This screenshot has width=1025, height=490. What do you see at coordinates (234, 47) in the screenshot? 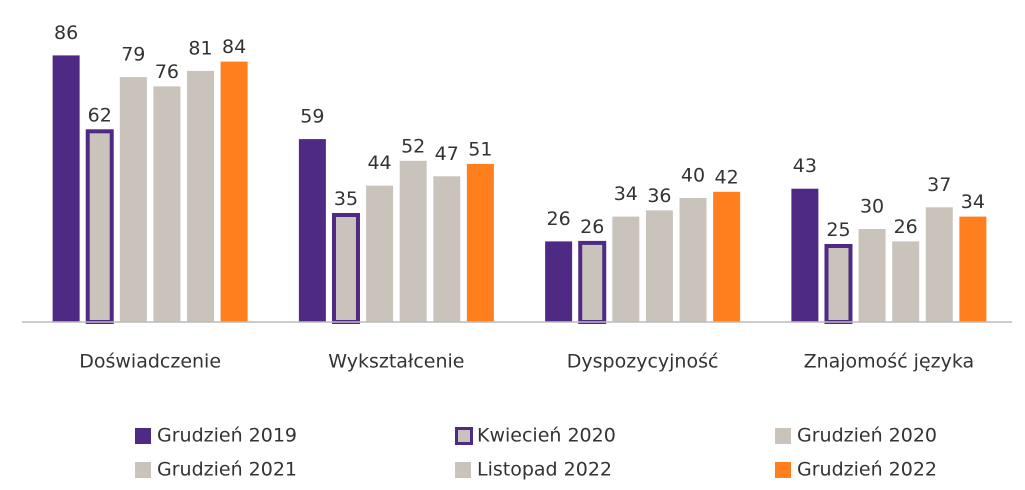
I see `value-label: 84` at bounding box center [234, 47].